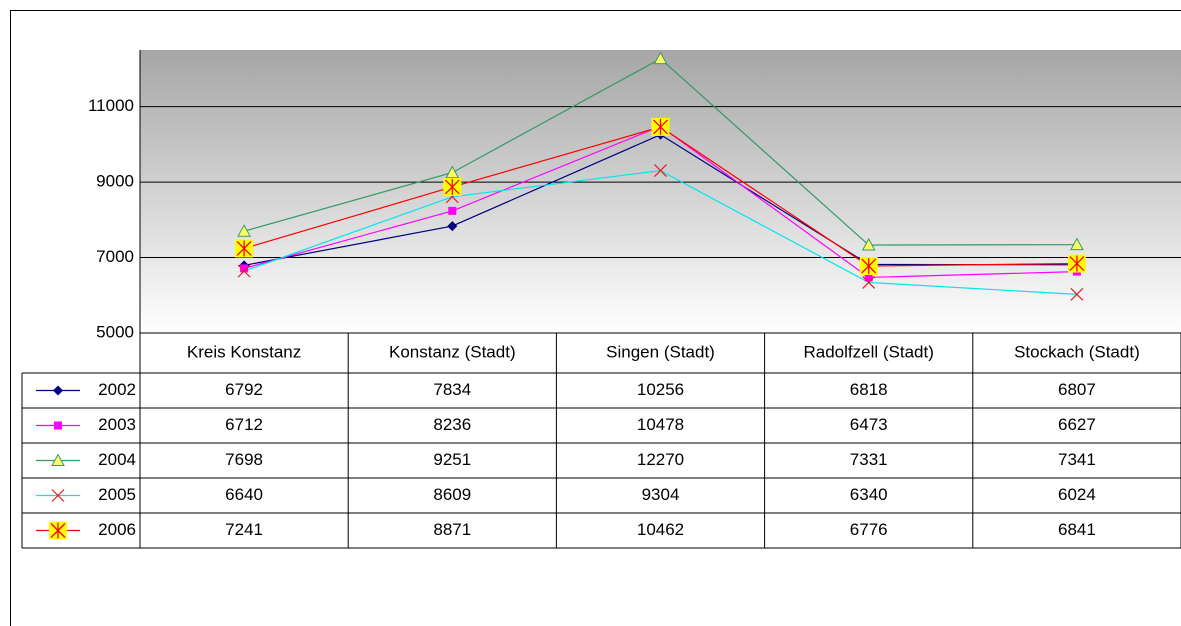 The image size is (1181, 626). What do you see at coordinates (1077, 494) in the screenshot?
I see `table-value: 6024` at bounding box center [1077, 494].